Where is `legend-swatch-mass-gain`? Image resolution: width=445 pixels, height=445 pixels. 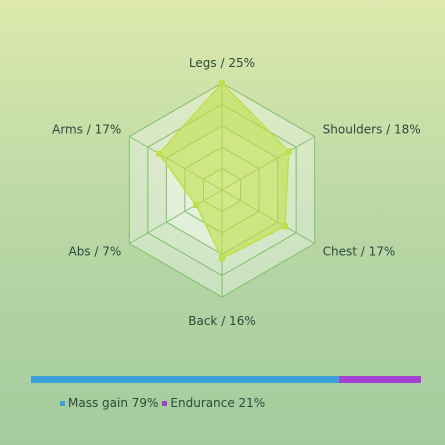
legend-swatch-mass-gain is located at coordinates (62, 403).